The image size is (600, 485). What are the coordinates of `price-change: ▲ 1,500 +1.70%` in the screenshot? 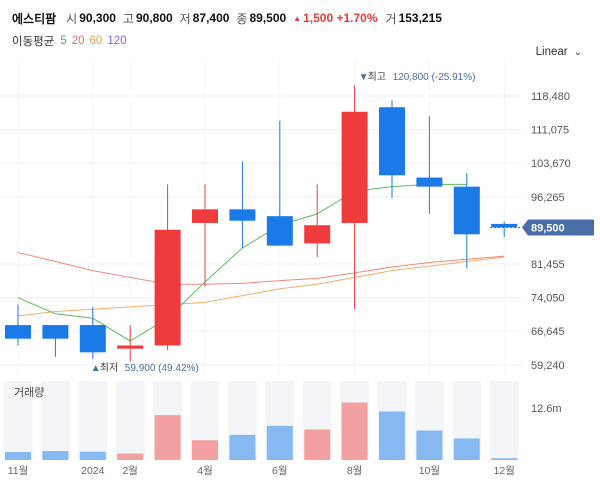 It's located at (335, 18).